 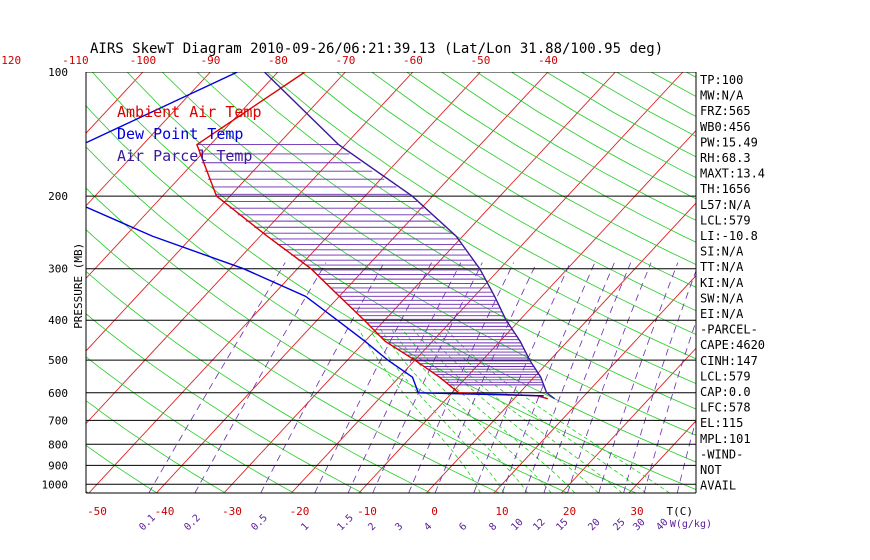 I want to click on mixing-ratio-tick-label: 15, so click(x=562, y=525).